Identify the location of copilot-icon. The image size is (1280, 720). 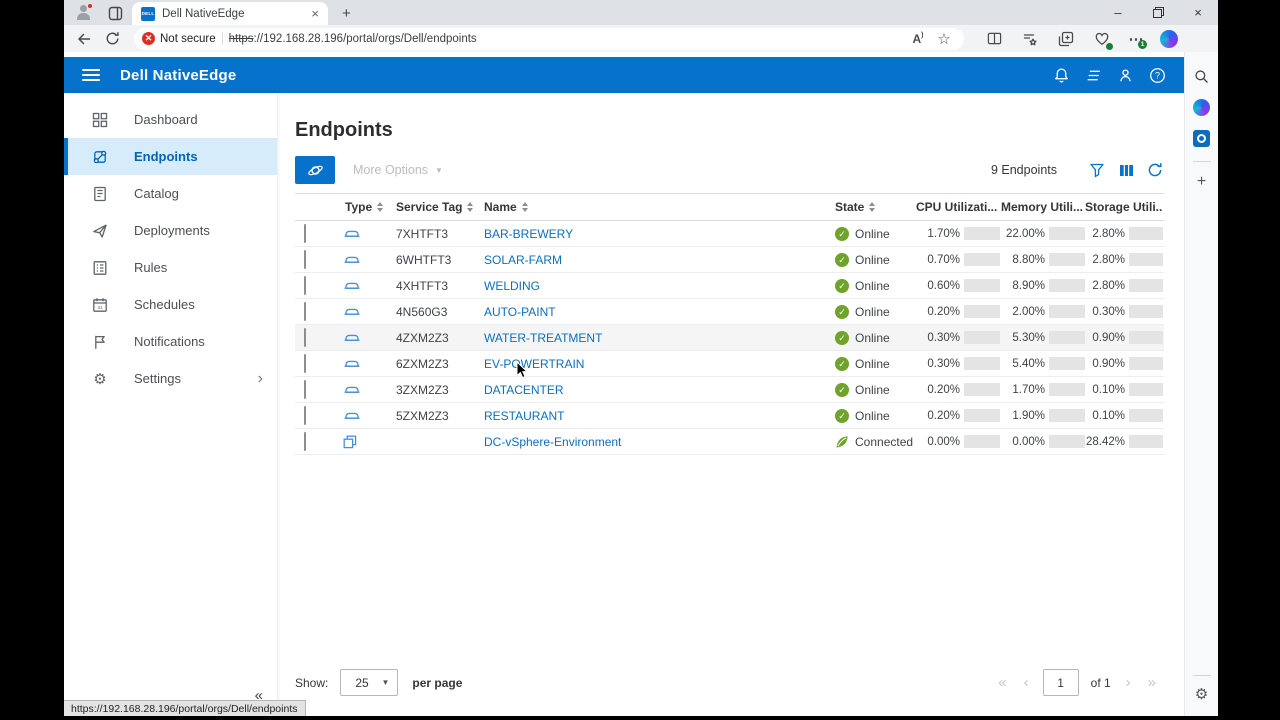
(1169, 38).